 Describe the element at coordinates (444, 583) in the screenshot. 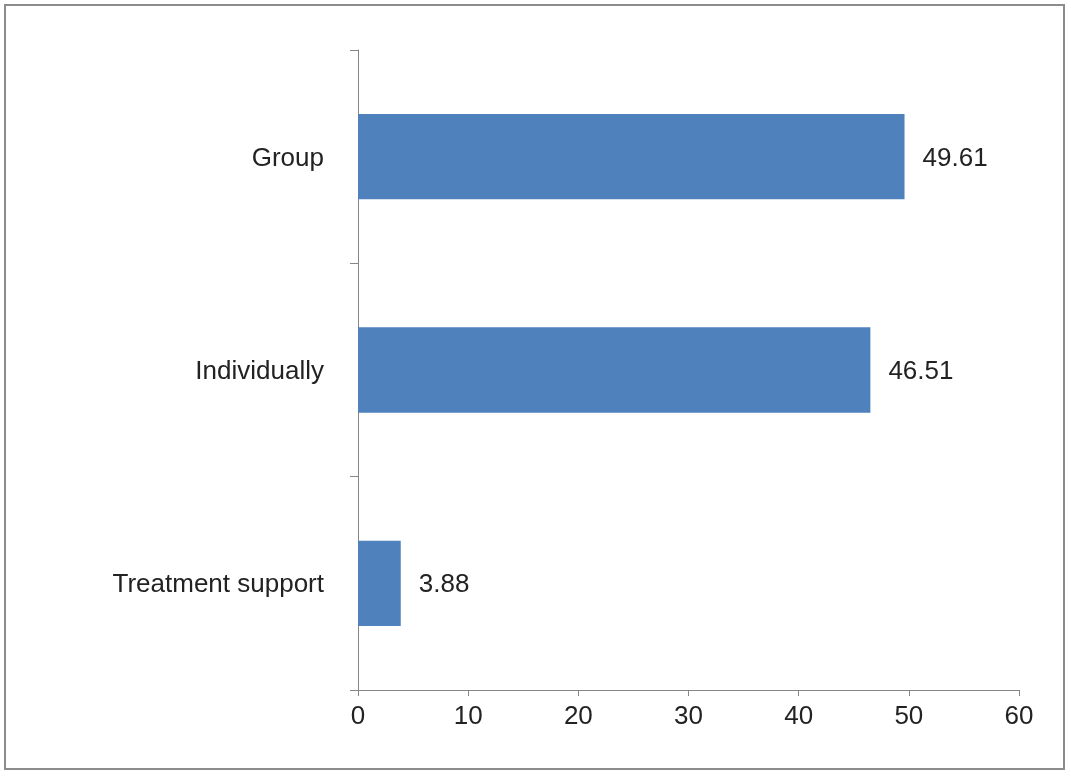

I see `data-label: 3.88` at that location.